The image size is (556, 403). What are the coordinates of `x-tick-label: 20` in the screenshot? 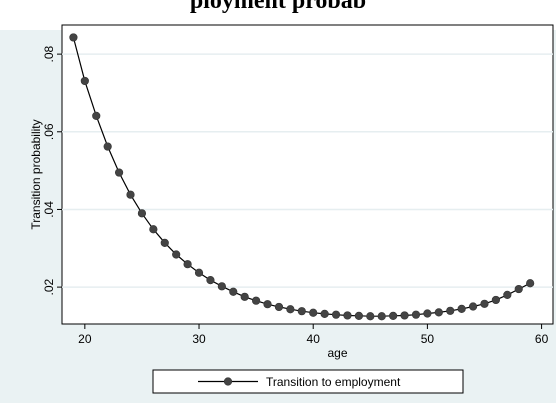 It's located at (85, 339).